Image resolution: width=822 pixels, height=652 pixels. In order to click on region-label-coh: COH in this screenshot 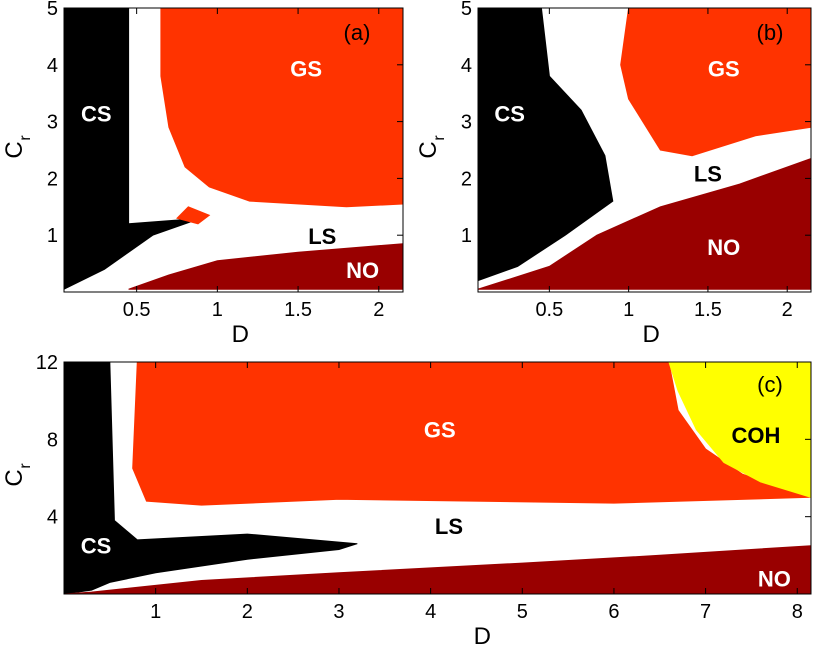, I will do `click(756, 435)`.